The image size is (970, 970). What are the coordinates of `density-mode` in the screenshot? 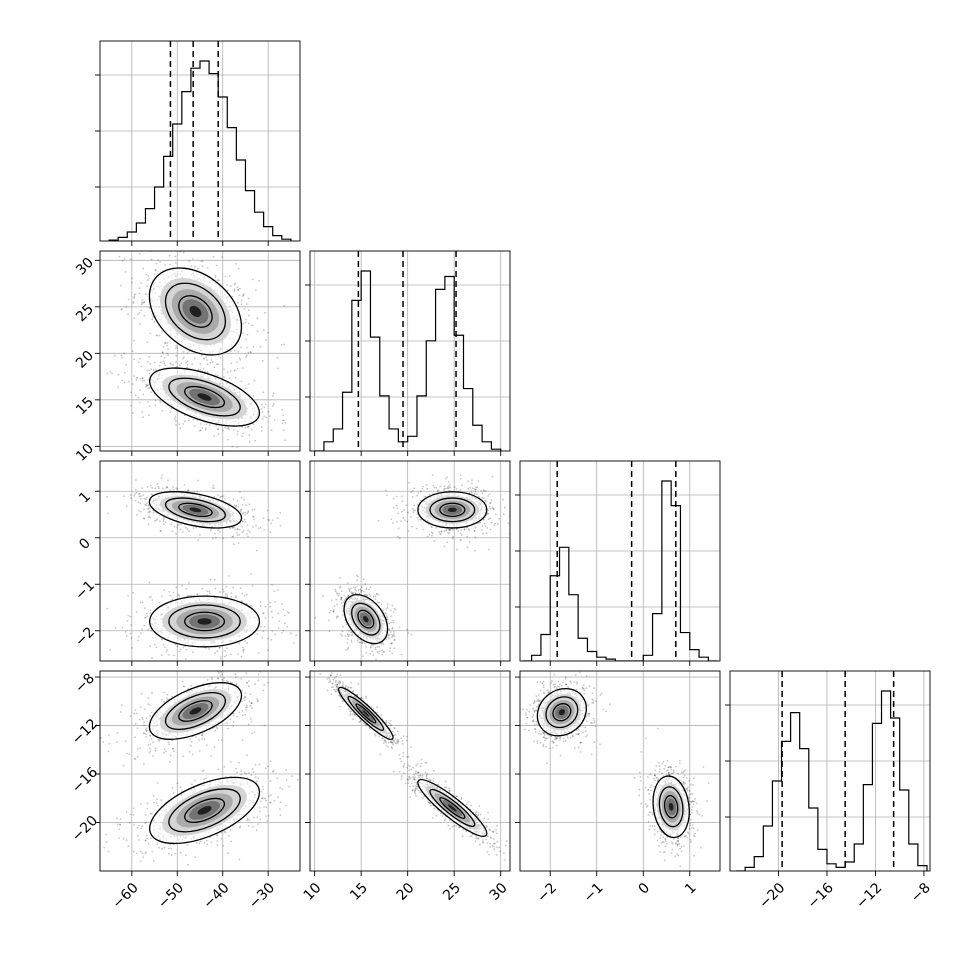 It's located at (366, 619).